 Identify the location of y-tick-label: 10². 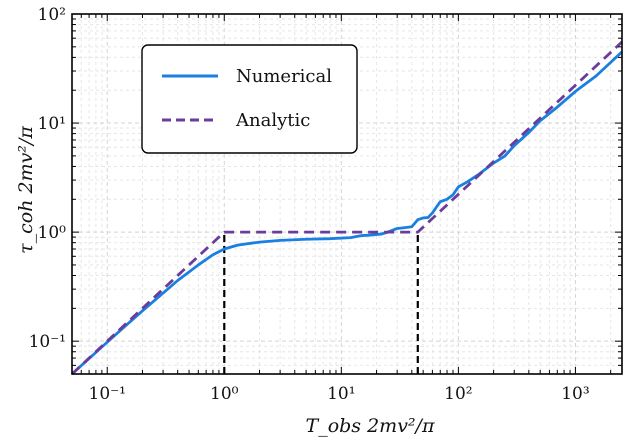
(52, 15).